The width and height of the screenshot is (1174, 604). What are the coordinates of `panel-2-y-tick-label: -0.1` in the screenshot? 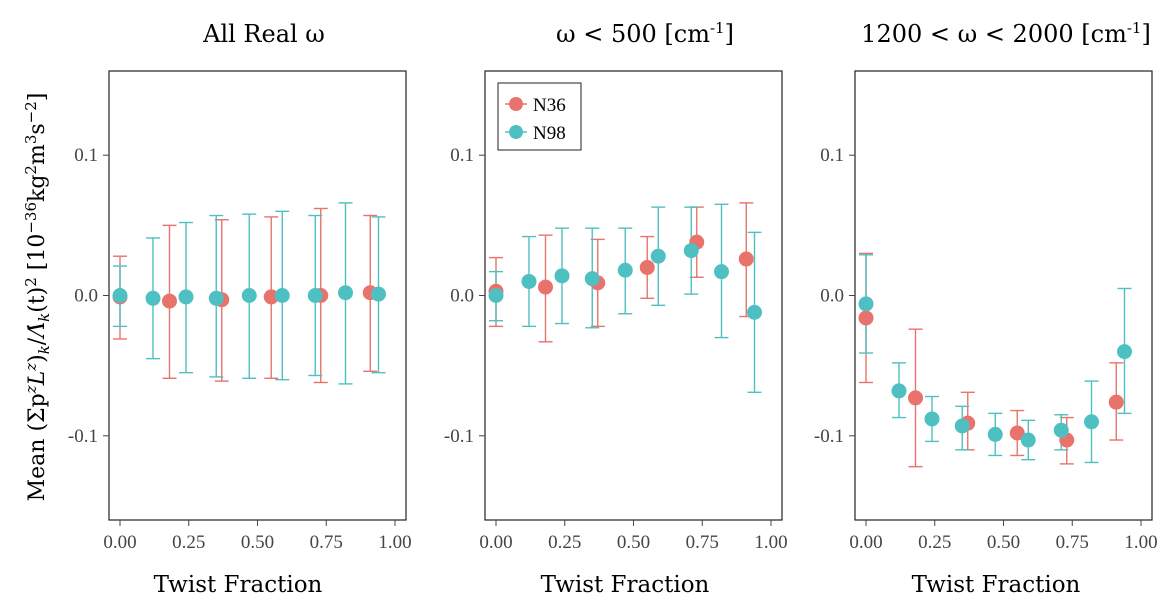 It's located at (459, 436).